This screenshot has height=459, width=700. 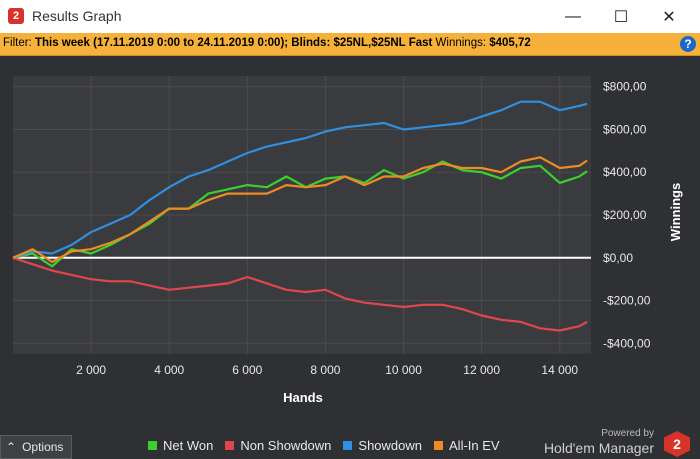 I want to click on x-tick-label: 4 000, so click(x=169, y=370).